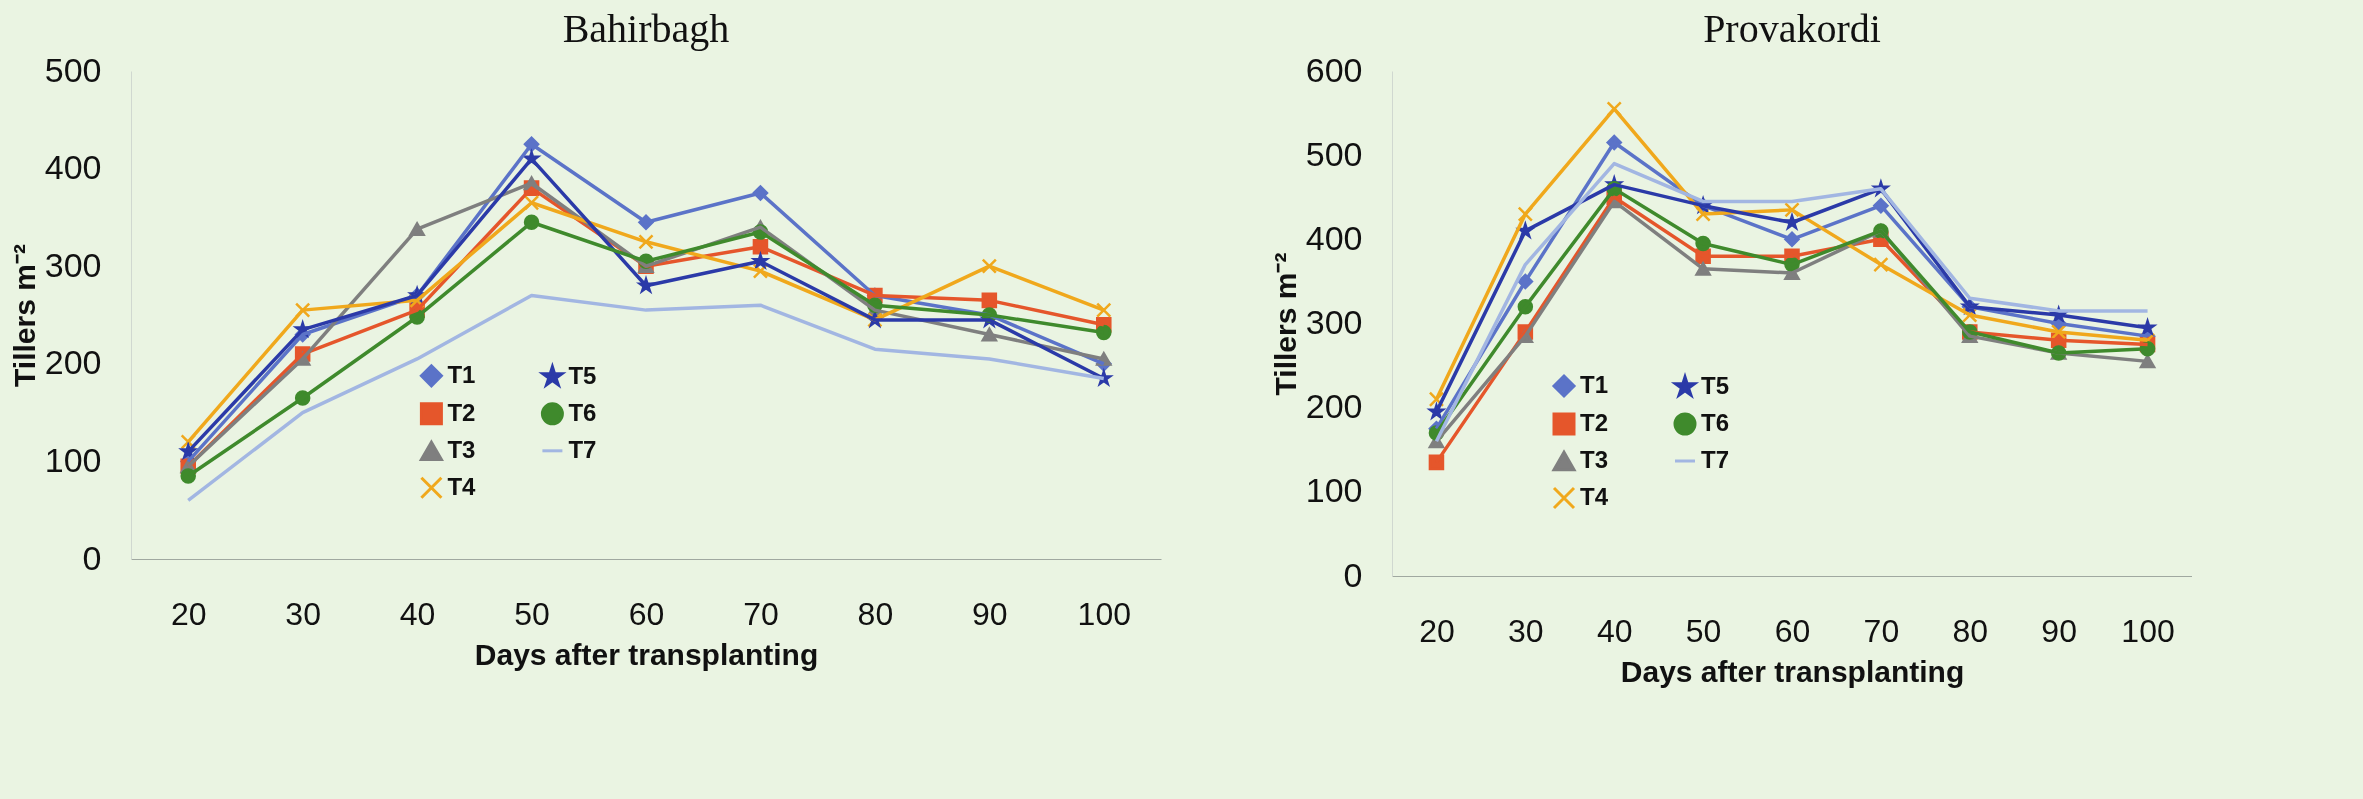  I want to click on y-tick-label: 600, so click(1334, 69).